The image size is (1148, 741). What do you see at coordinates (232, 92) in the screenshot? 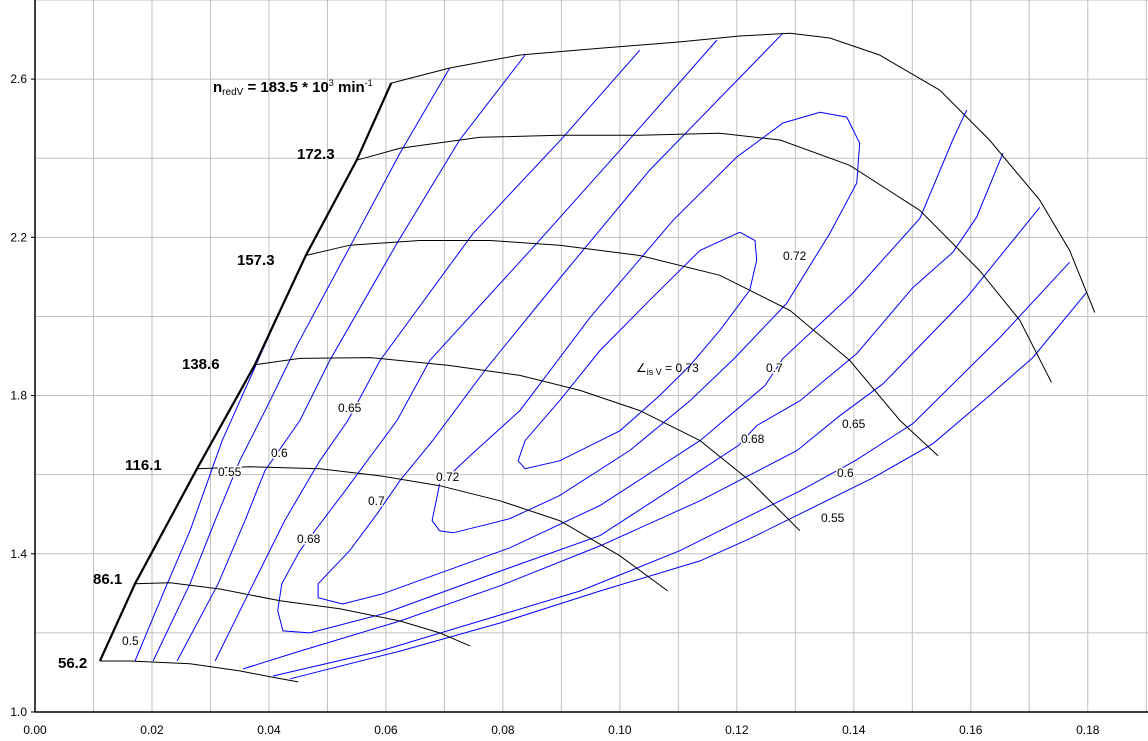
I see `speed-subscript: redV` at bounding box center [232, 92].